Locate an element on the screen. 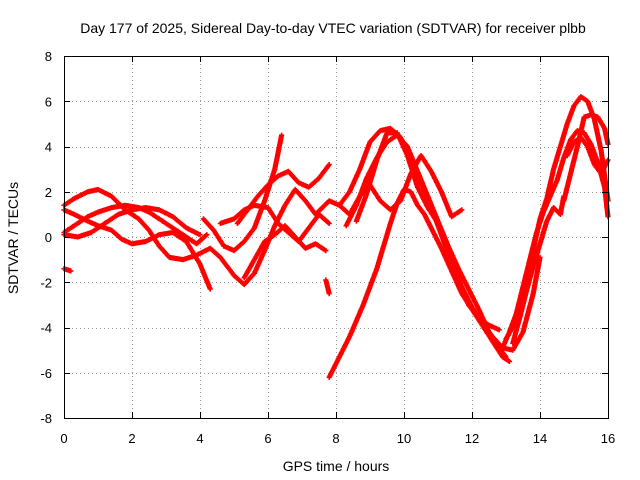 This screenshot has height=480, width=640. x-tick-label: 6 is located at coordinates (267, 438).